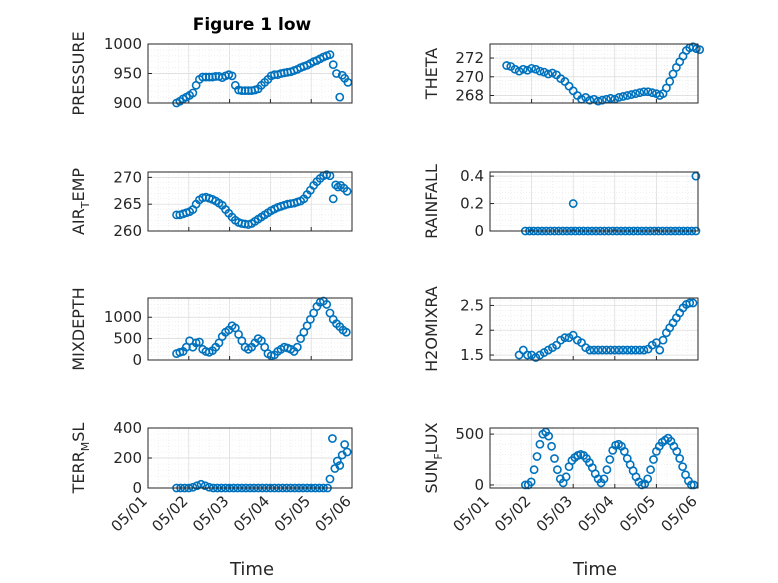 The image size is (778, 583). What do you see at coordinates (251, 569) in the screenshot?
I see `x-axis-label-left: Time` at bounding box center [251, 569].